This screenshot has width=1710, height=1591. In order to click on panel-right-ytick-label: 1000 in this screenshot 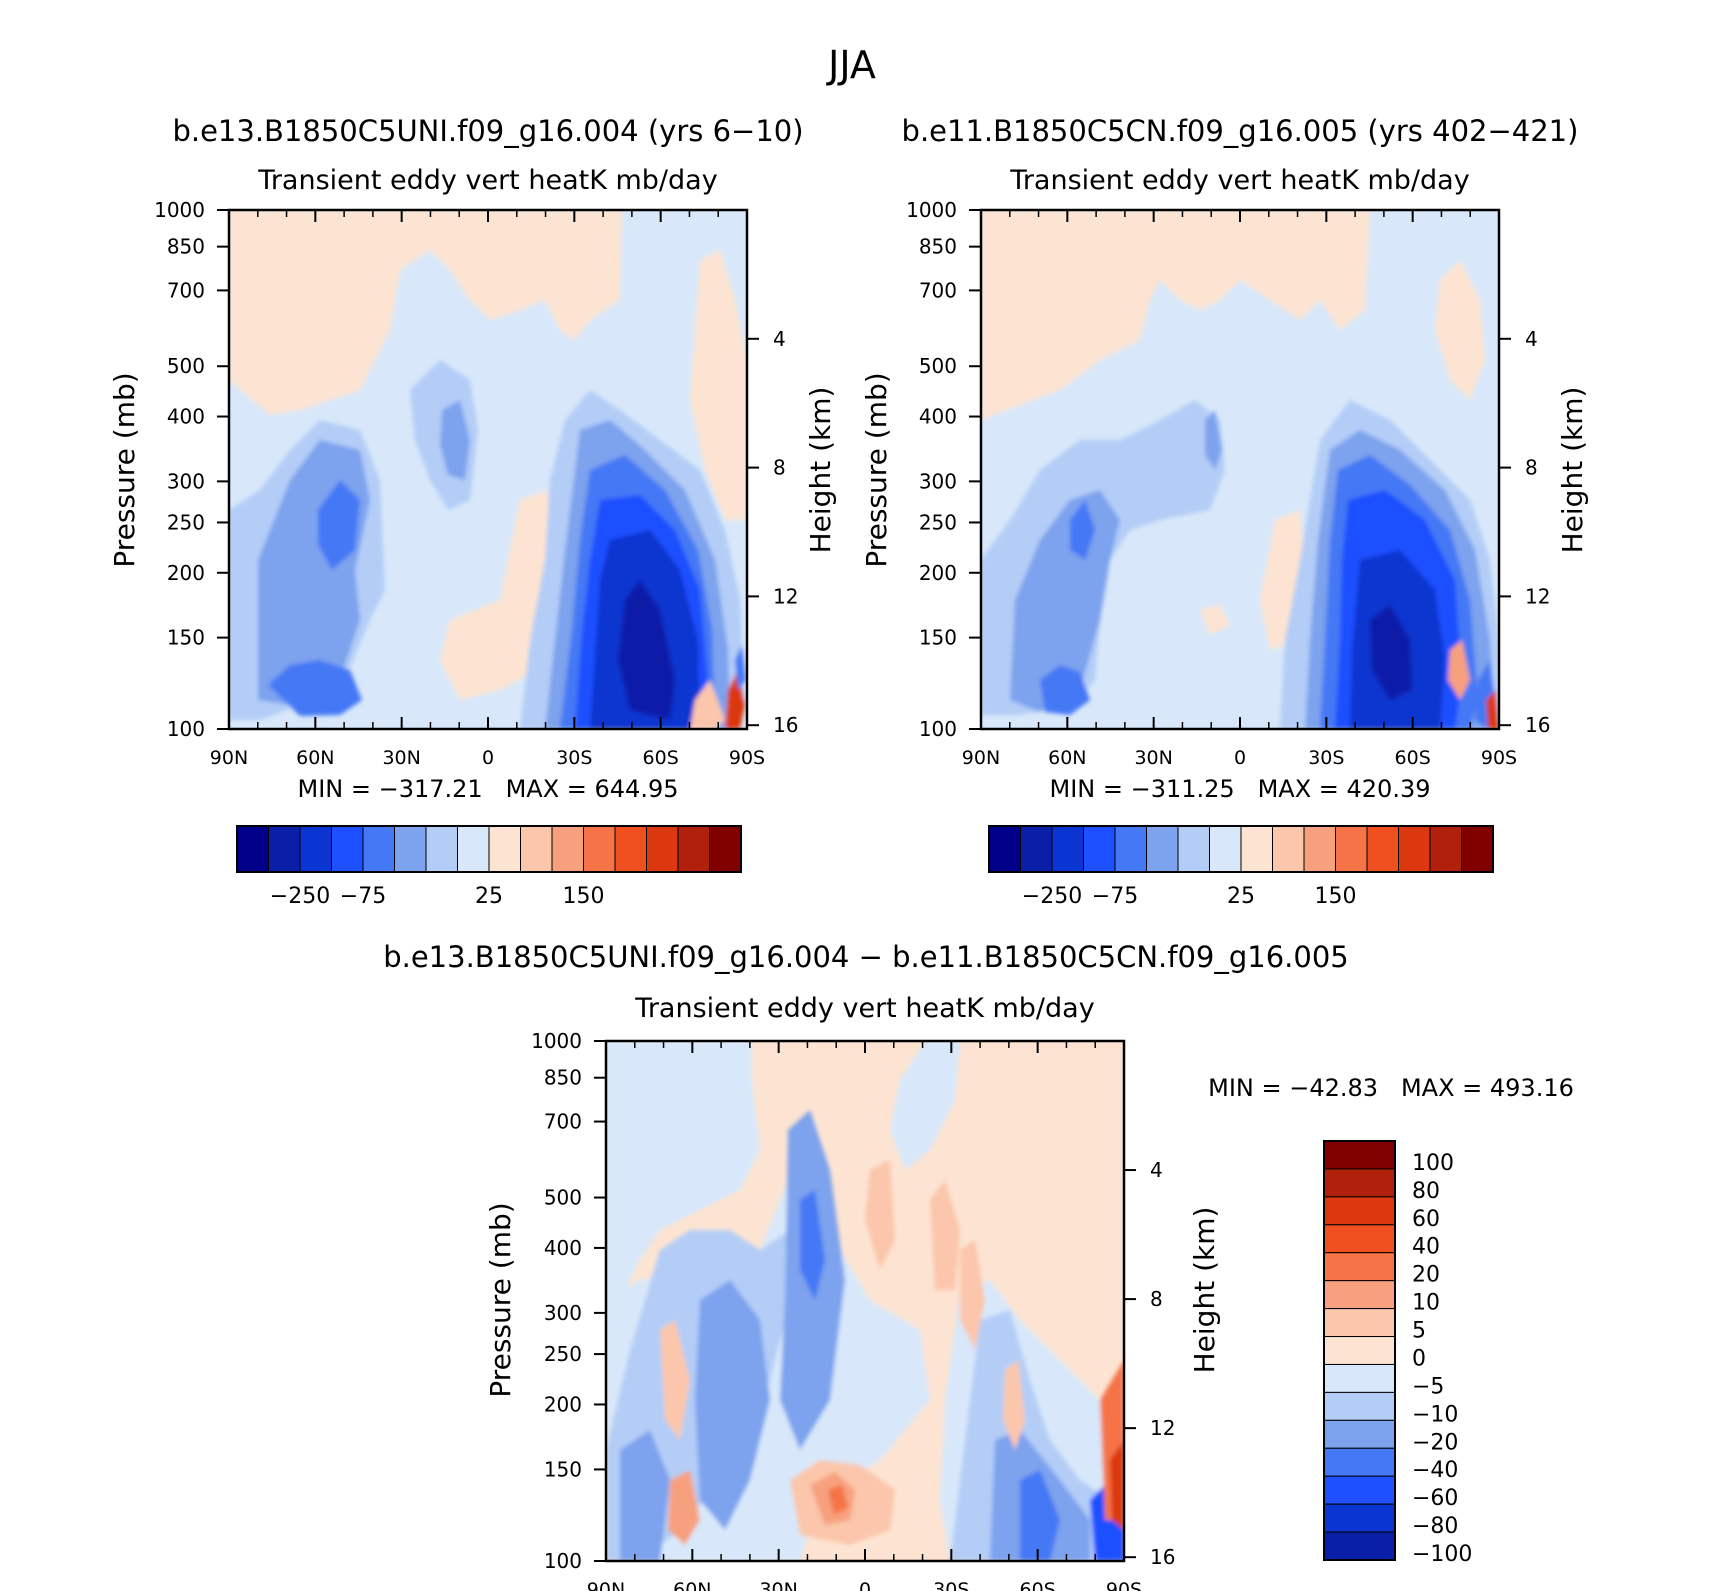, I will do `click(931, 210)`.